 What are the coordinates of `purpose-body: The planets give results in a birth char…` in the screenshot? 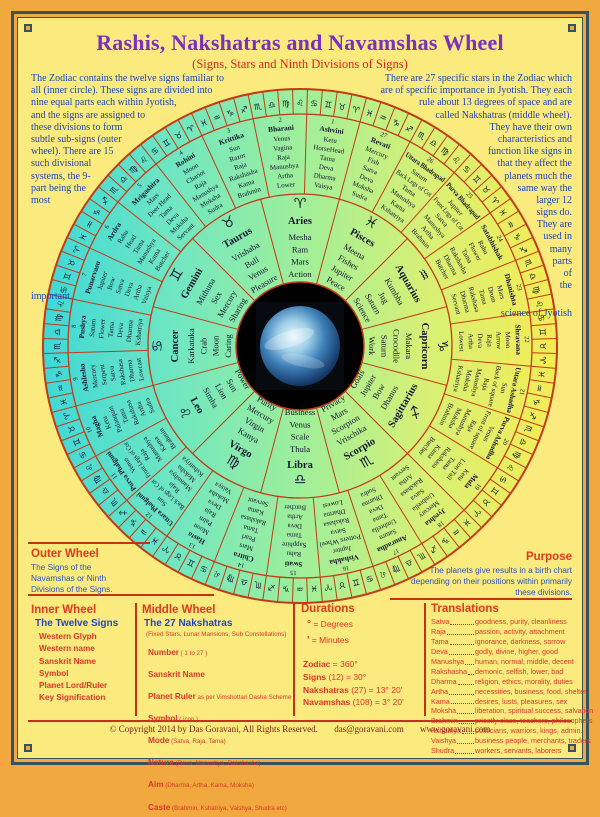 It's located at (491, 581).